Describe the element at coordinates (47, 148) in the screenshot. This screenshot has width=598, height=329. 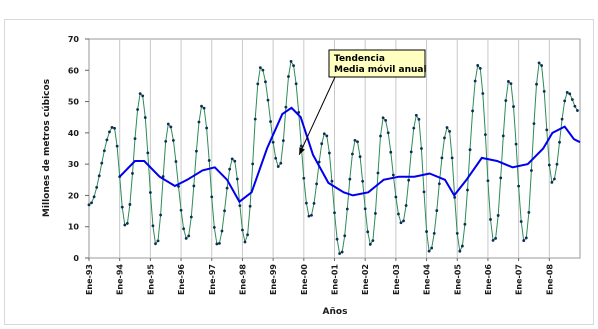
I see `y-axis-title: Millones de metros cúbicos` at that location.